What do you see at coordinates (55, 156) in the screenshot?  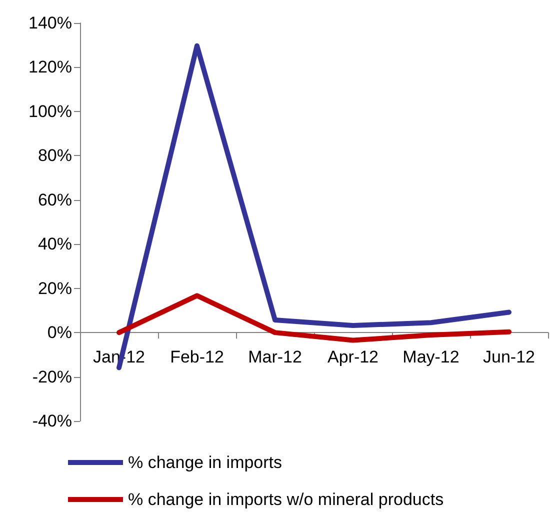 I see `y-tick-label: 80%` at bounding box center [55, 156].